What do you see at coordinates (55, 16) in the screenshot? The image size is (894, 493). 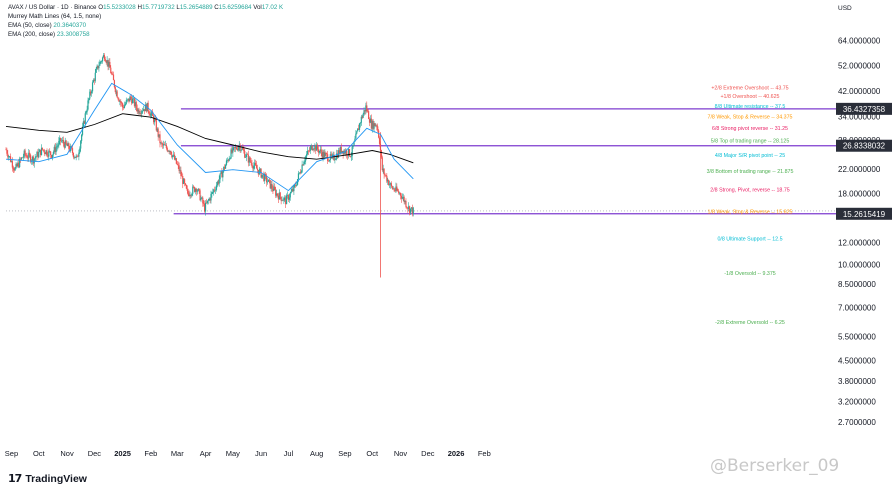 I see `indicator-murrey: Murrey Math Lines (64, 1.5, none)` at bounding box center [55, 16].